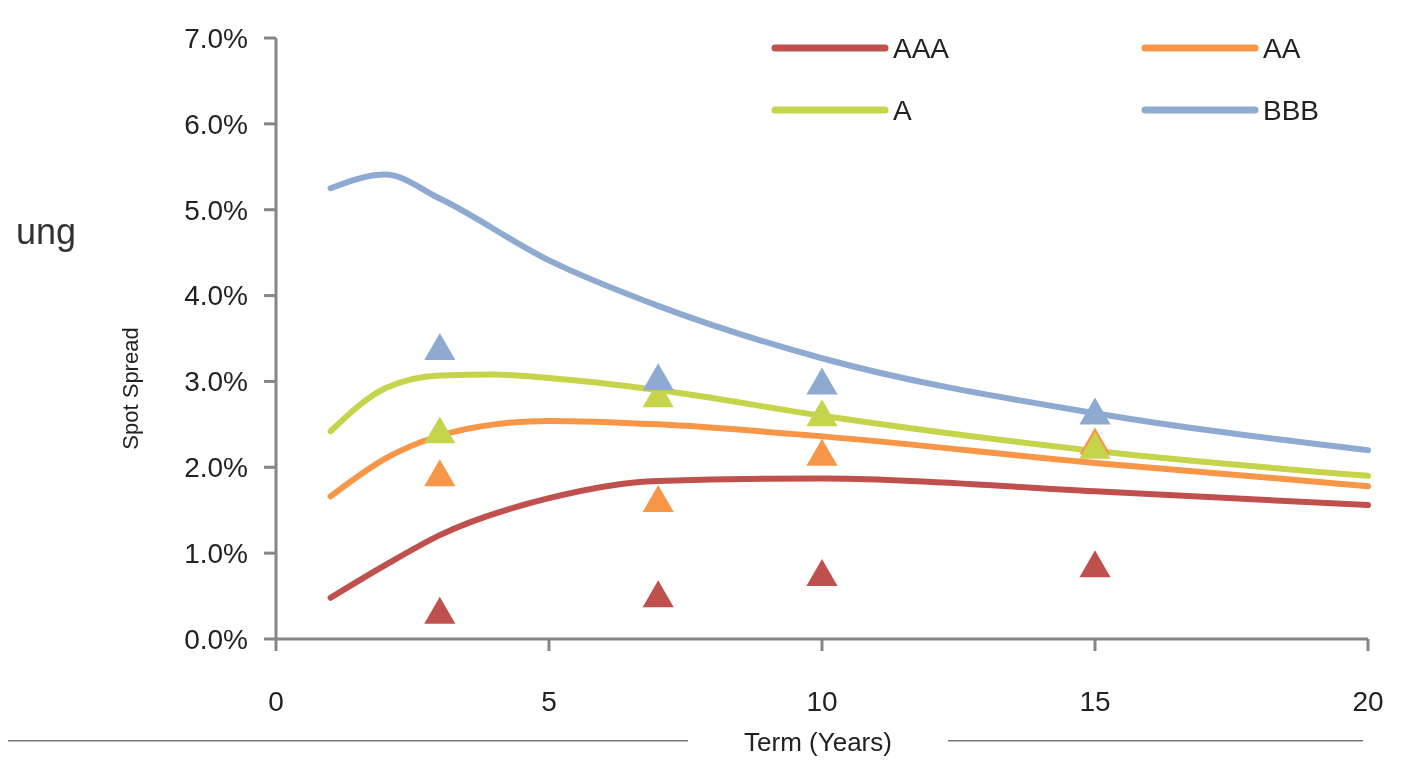  Describe the element at coordinates (1282, 48) in the screenshot. I see `legend-label: AA` at that location.